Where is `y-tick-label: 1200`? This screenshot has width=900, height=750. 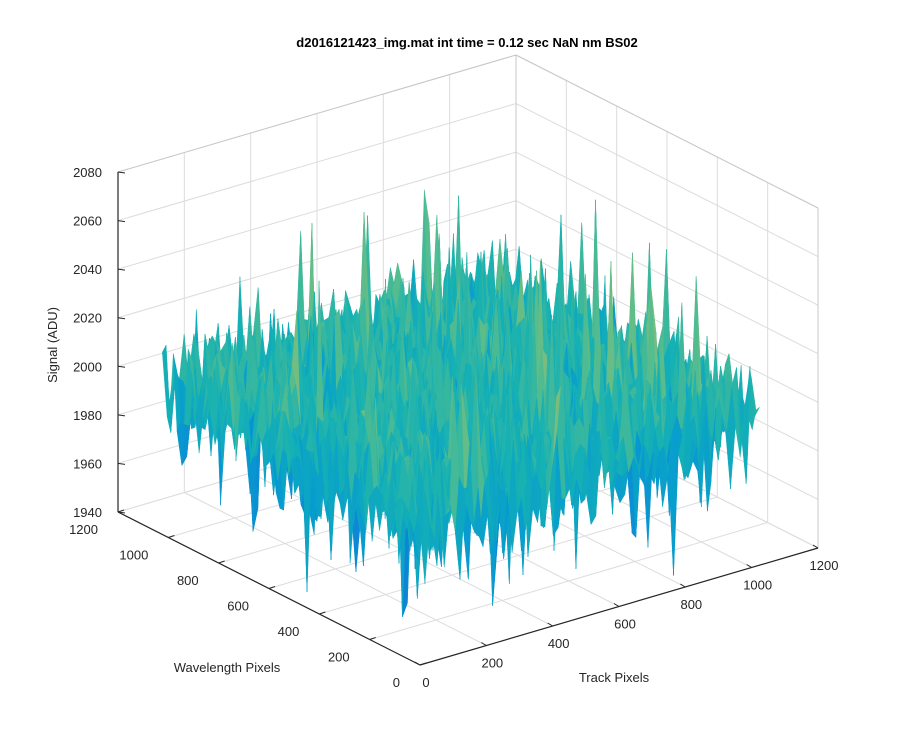
y-tick-label: 1200 is located at coordinates (83, 529).